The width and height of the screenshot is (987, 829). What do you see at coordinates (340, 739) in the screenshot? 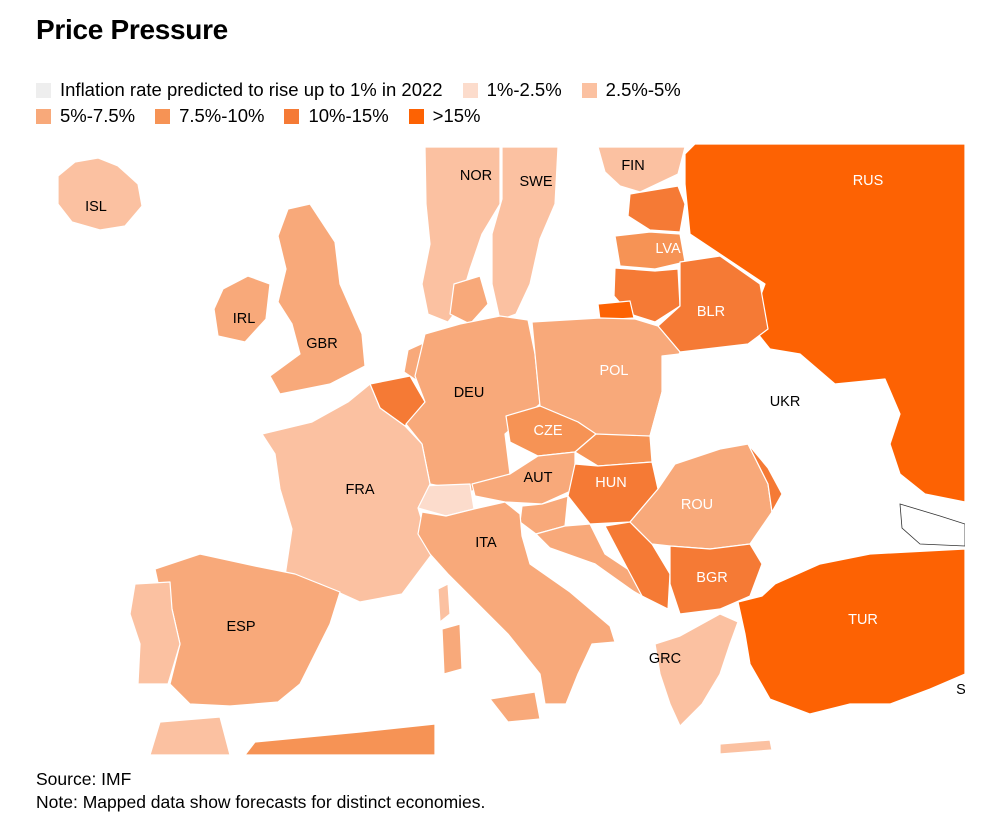
I see `country-north-africa-east` at bounding box center [340, 739].